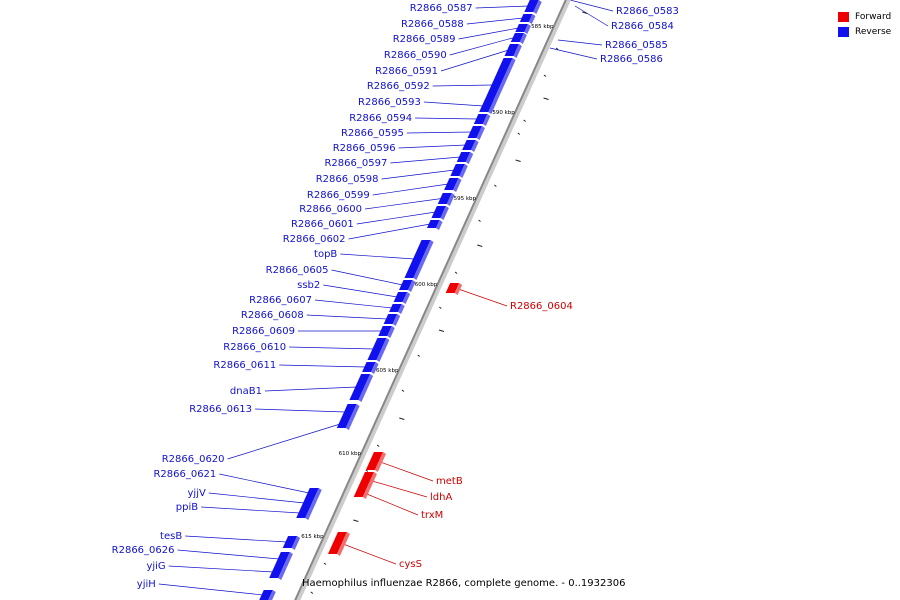 The width and height of the screenshot is (900, 600). Describe the element at coordinates (272, 315) in the screenshot. I see `gene-label-R2866_0608: R2866_0608` at that location.